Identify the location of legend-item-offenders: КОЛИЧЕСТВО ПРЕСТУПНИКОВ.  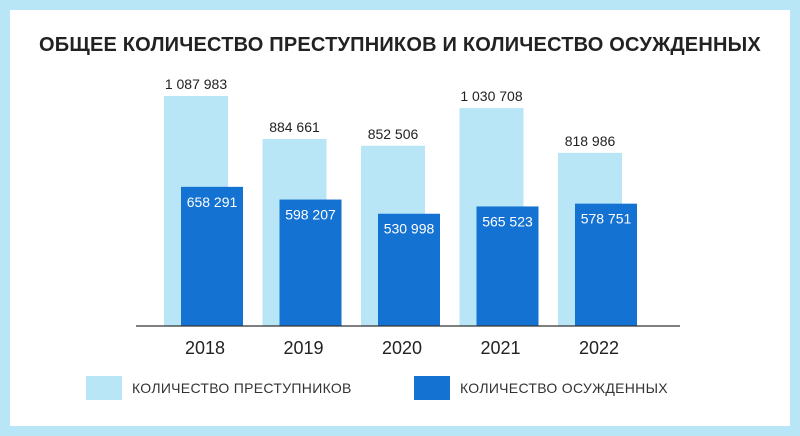
(219, 388).